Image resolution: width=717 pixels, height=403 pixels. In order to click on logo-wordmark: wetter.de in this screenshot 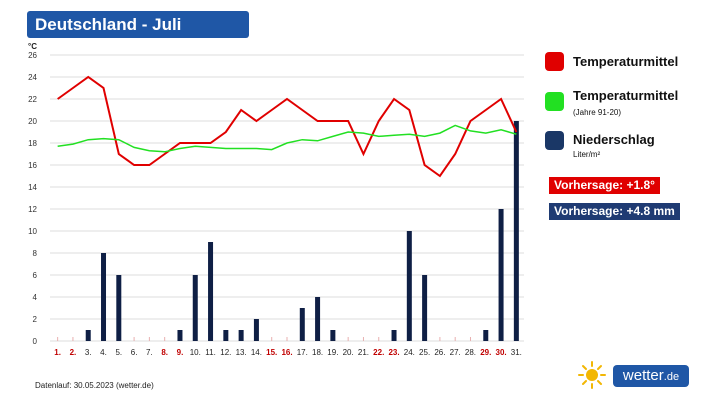, I will do `click(651, 376)`.